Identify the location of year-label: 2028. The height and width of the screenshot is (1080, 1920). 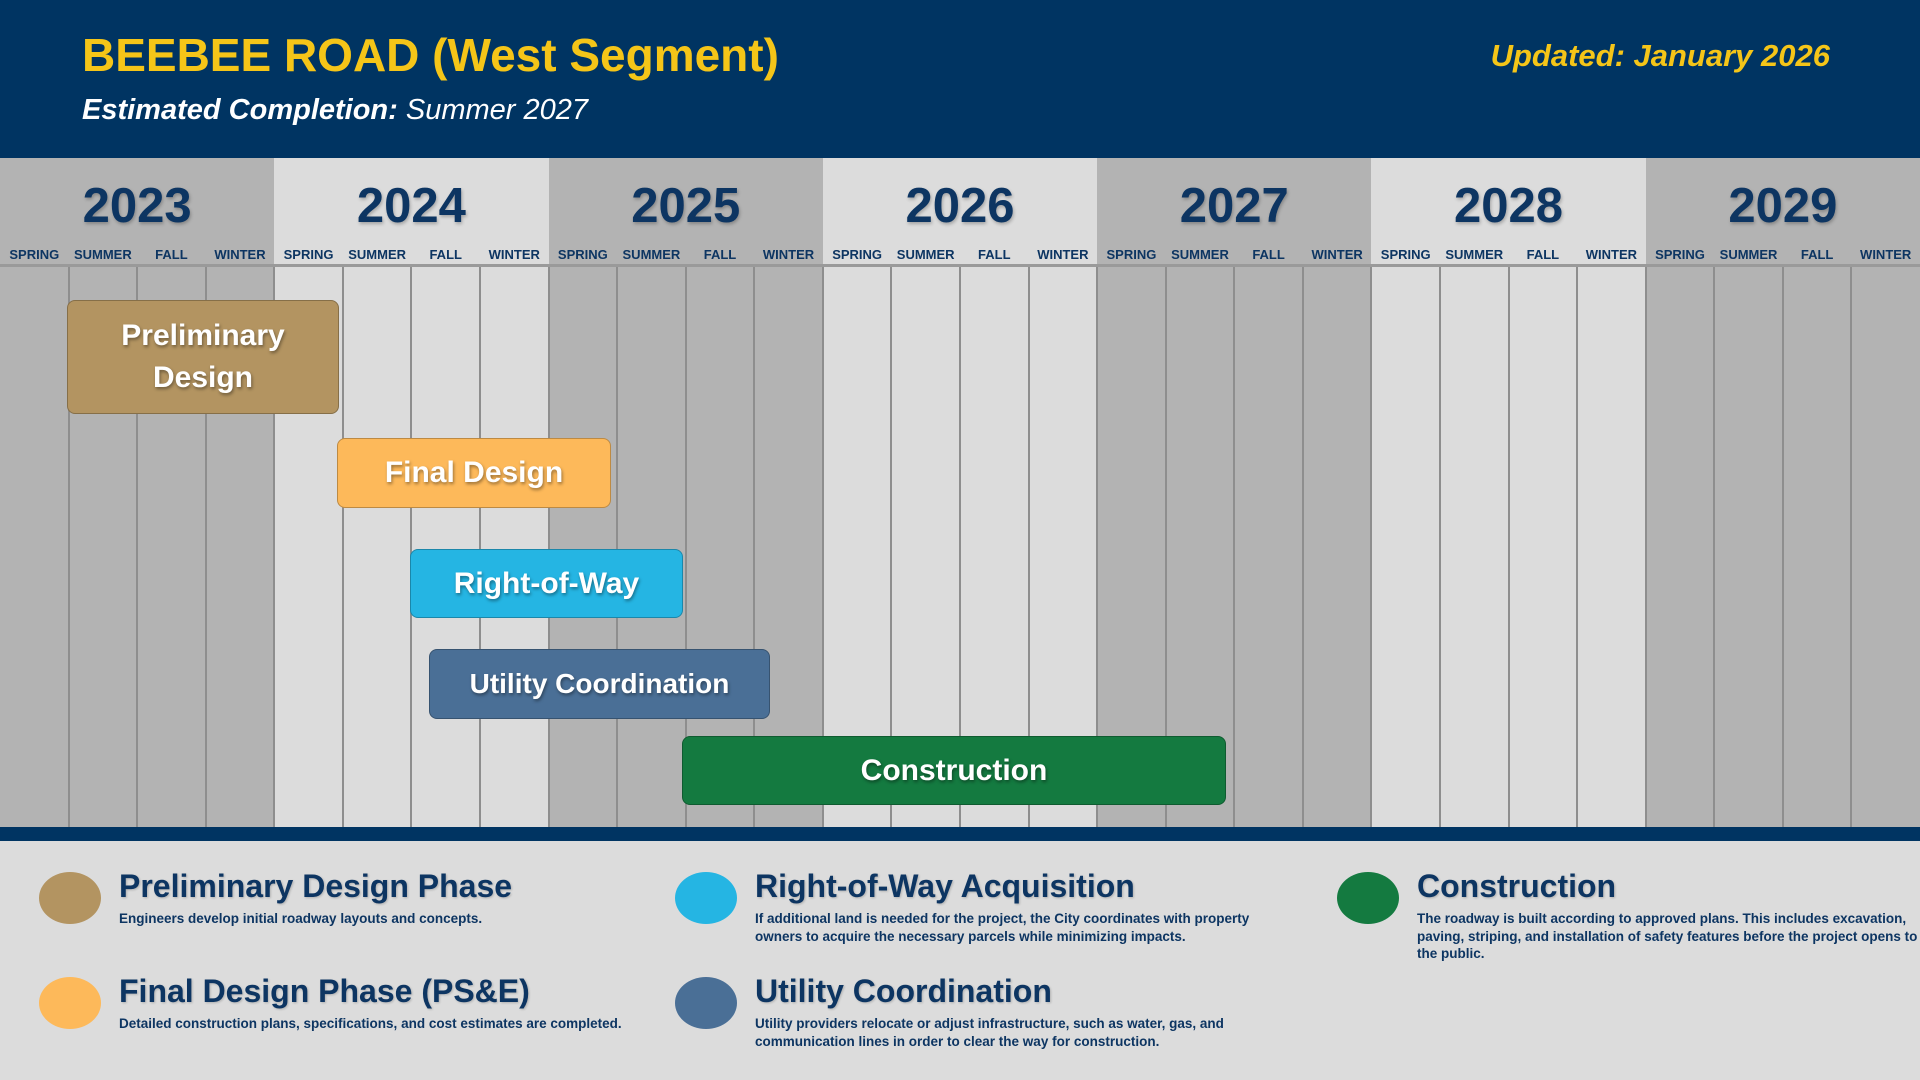
(1509, 206).